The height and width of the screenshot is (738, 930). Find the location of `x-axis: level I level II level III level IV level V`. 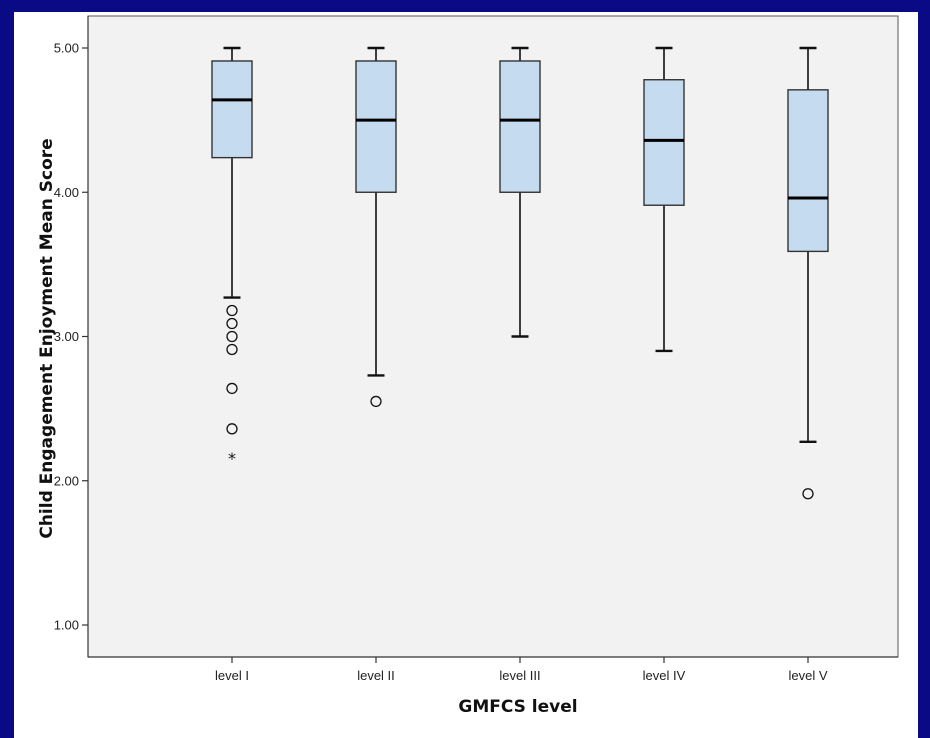

x-axis: level I level II level III level IV level V is located at coordinates (493, 669).